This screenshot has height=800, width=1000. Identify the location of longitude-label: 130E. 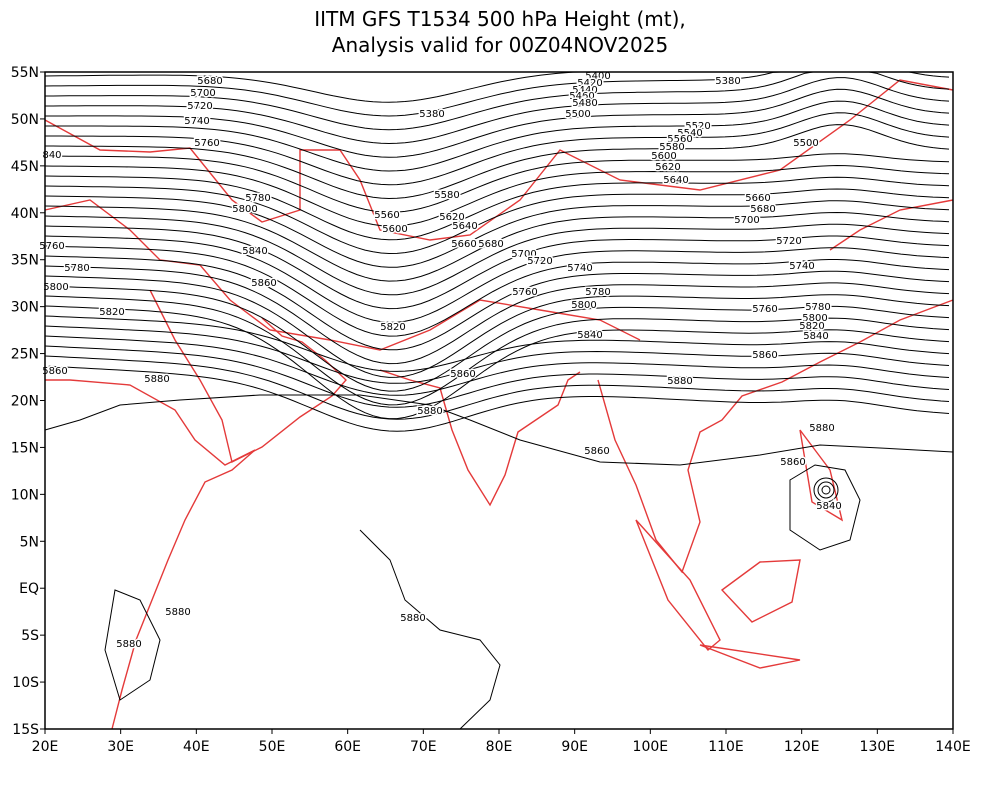
(878, 747).